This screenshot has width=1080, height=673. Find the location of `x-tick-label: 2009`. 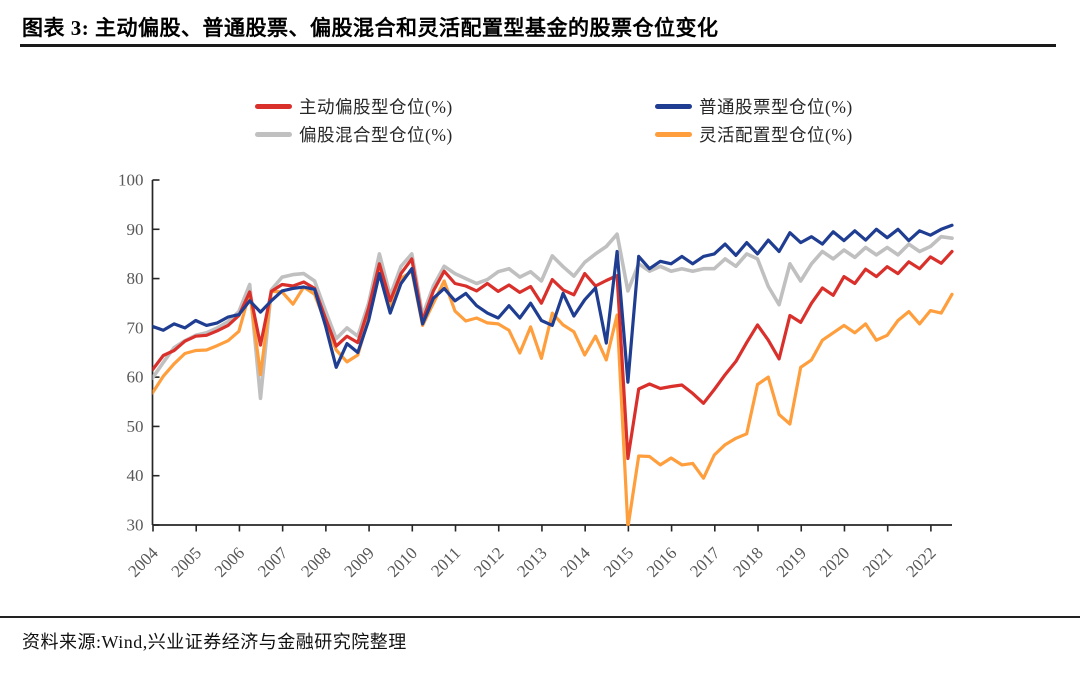

x-tick-label: 2009 is located at coordinates (358, 561).